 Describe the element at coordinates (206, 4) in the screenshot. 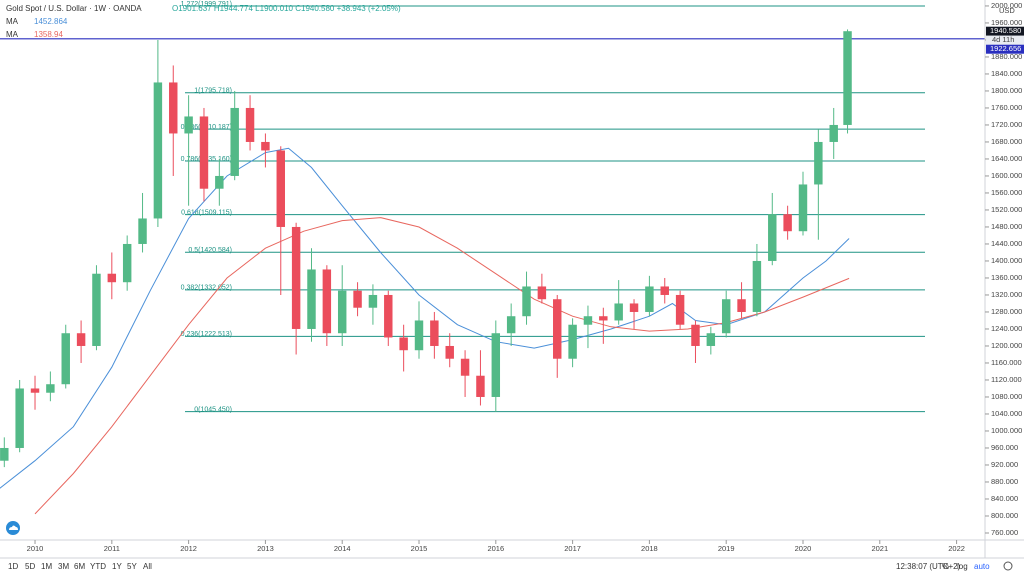

I see `fib-label: 1.272(1999.791)` at that location.